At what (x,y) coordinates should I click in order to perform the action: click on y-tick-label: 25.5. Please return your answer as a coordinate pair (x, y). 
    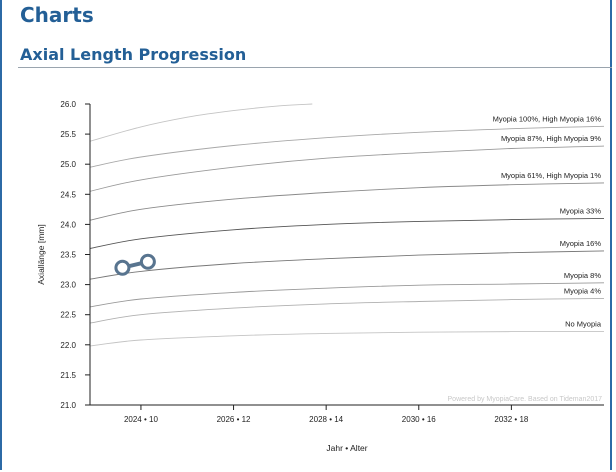
    Looking at the image, I should click on (68, 134).